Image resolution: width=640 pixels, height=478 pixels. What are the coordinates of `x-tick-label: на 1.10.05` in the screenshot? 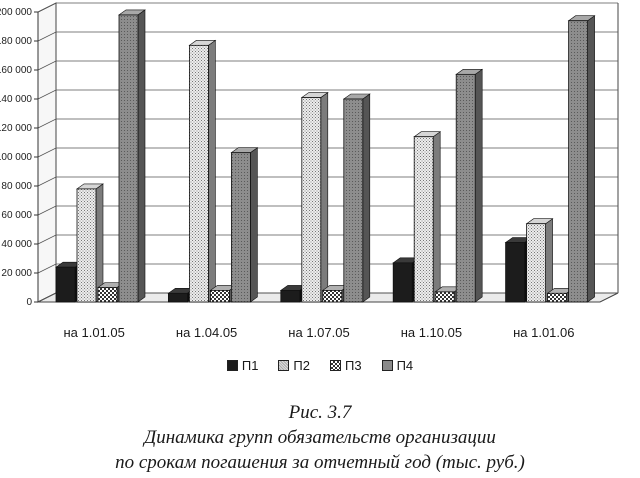 It's located at (431, 332).